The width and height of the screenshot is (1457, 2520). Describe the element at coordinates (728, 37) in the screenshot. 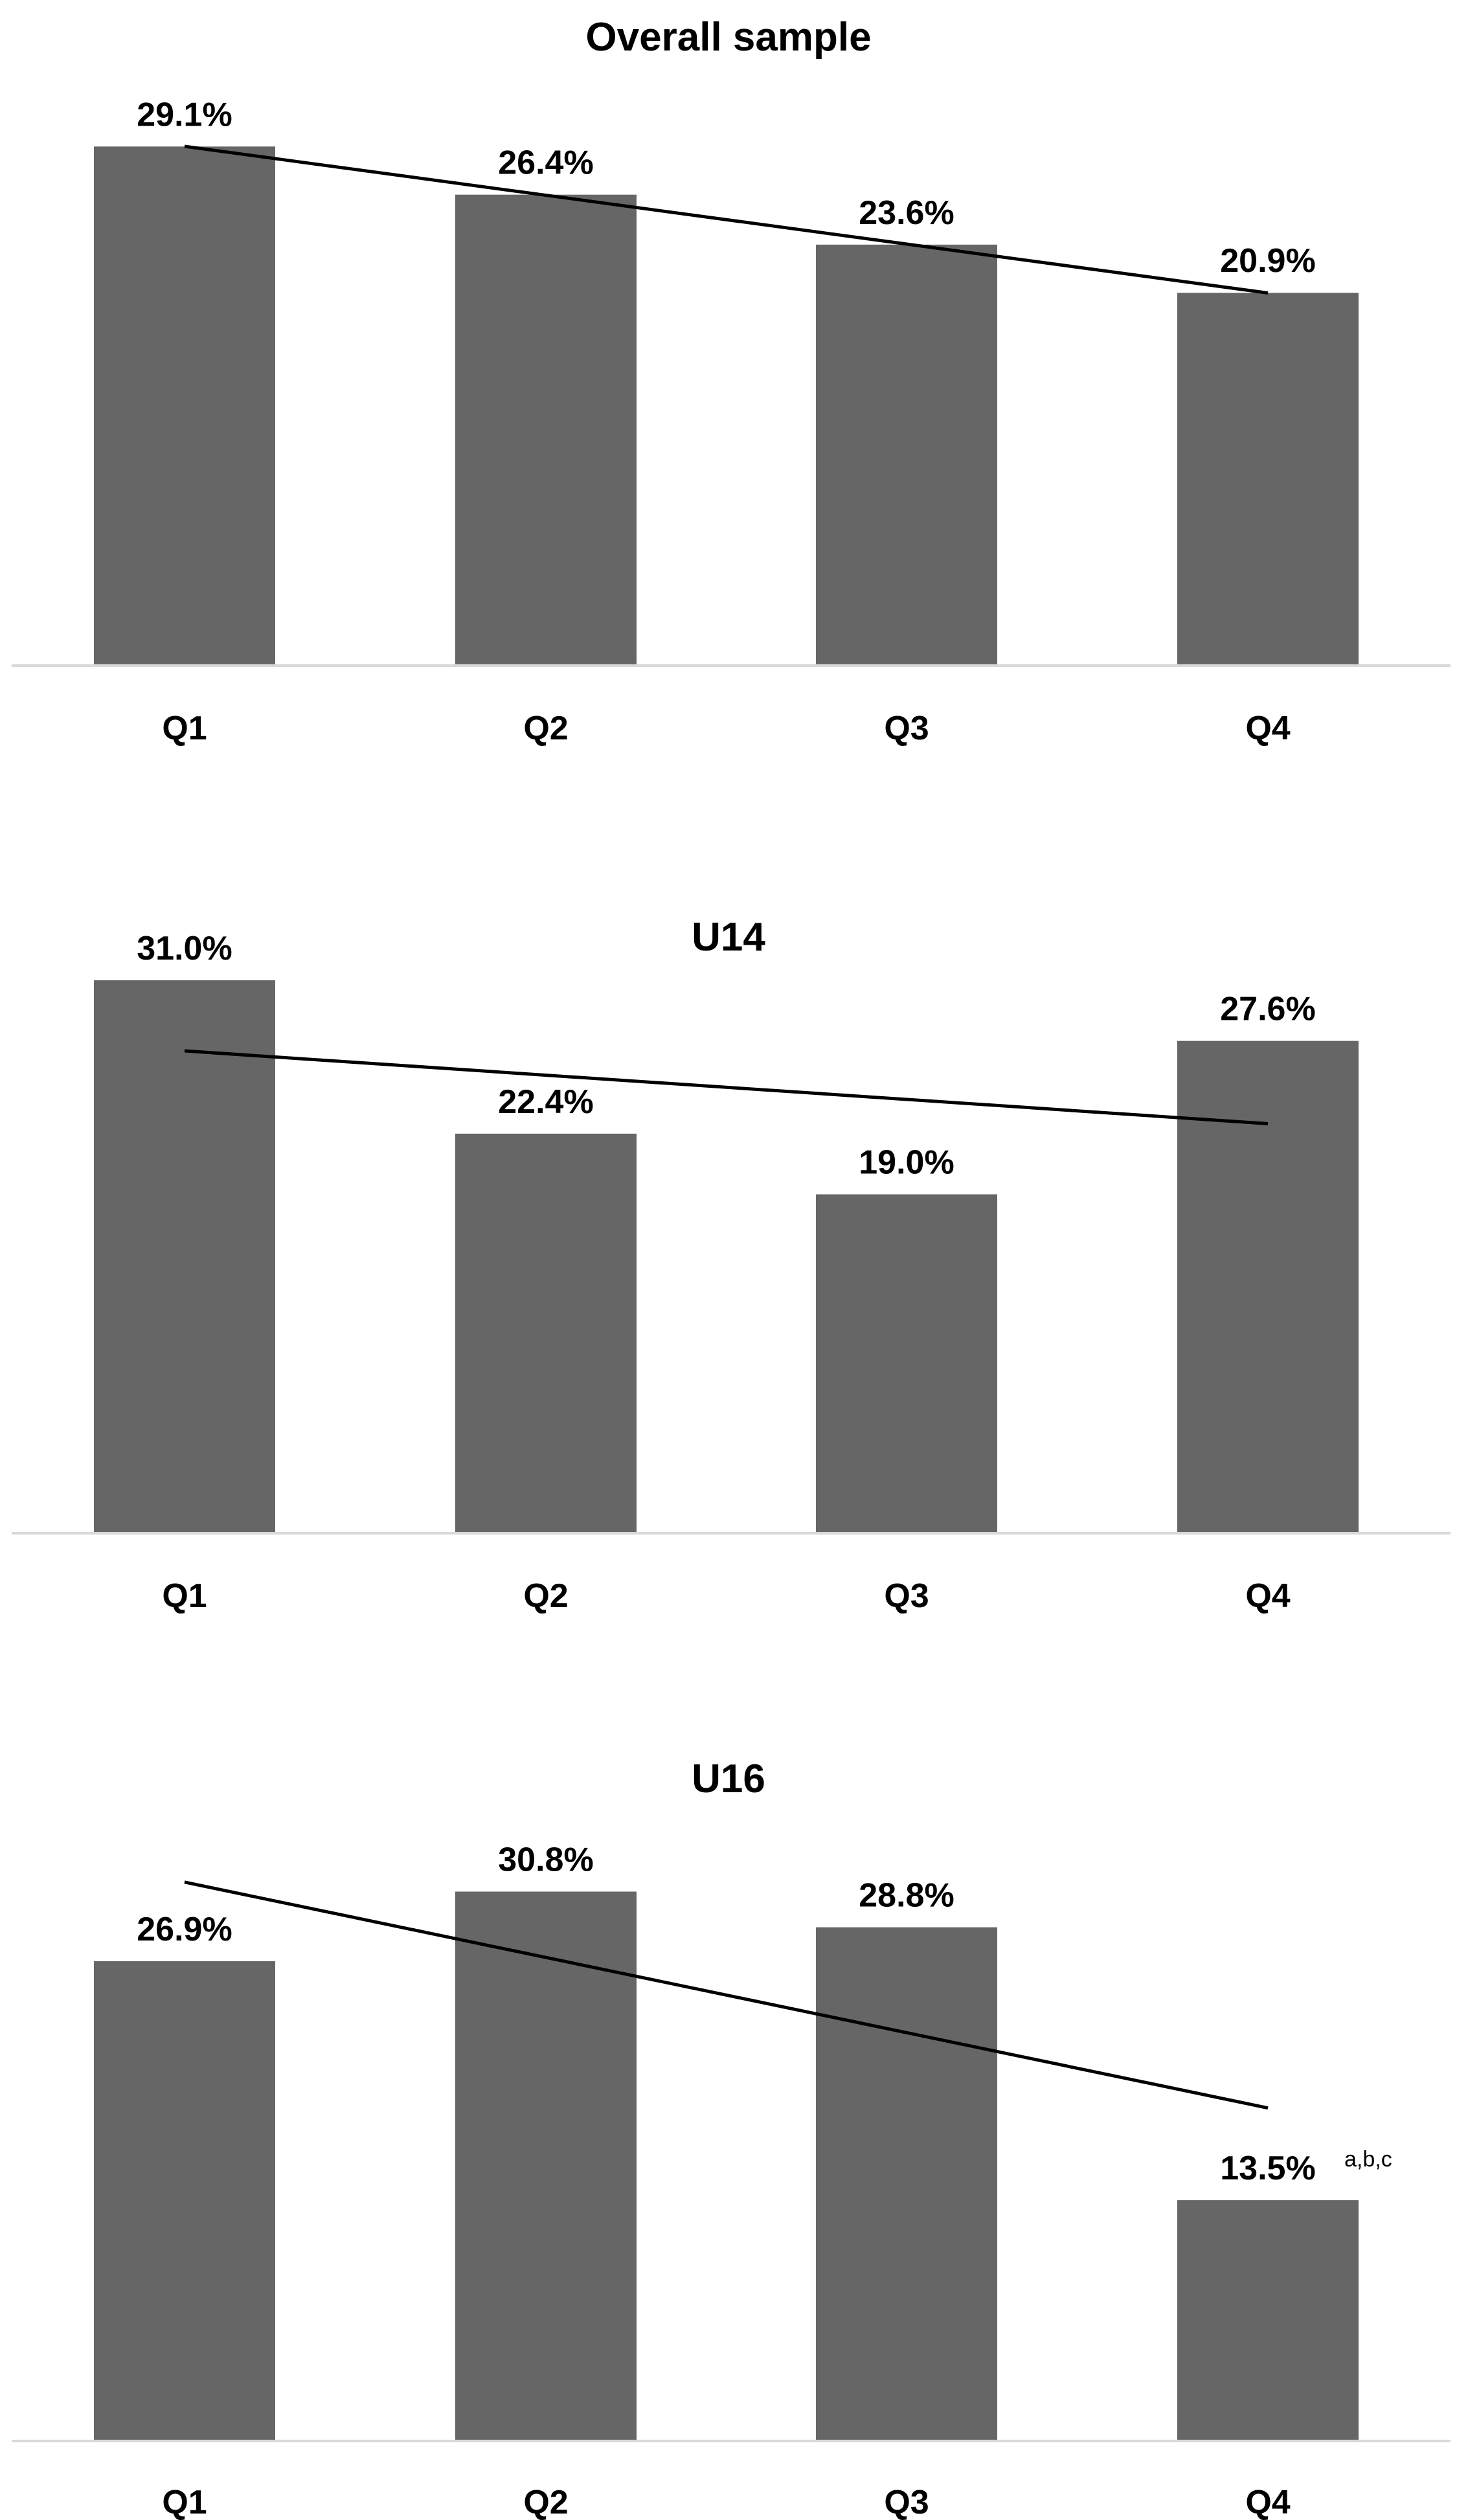

I see `chart-title: Overall sample` at that location.